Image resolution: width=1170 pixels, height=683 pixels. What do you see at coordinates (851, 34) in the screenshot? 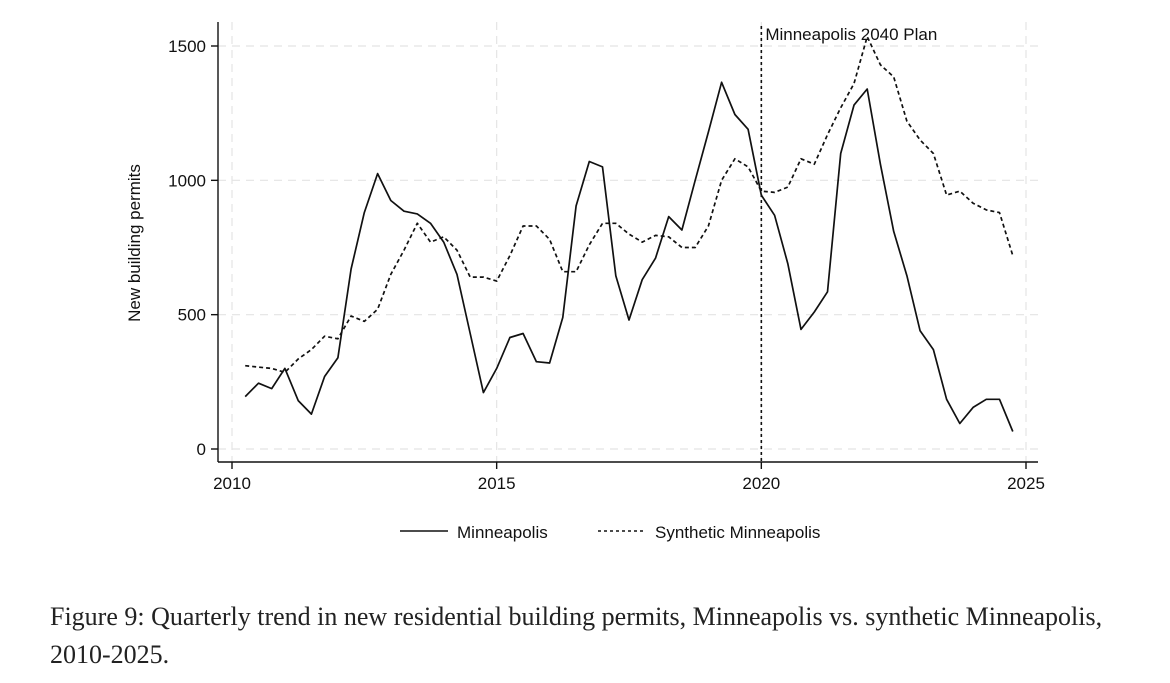
I see `intervention-label: Minneapolis 2040 Plan` at bounding box center [851, 34].